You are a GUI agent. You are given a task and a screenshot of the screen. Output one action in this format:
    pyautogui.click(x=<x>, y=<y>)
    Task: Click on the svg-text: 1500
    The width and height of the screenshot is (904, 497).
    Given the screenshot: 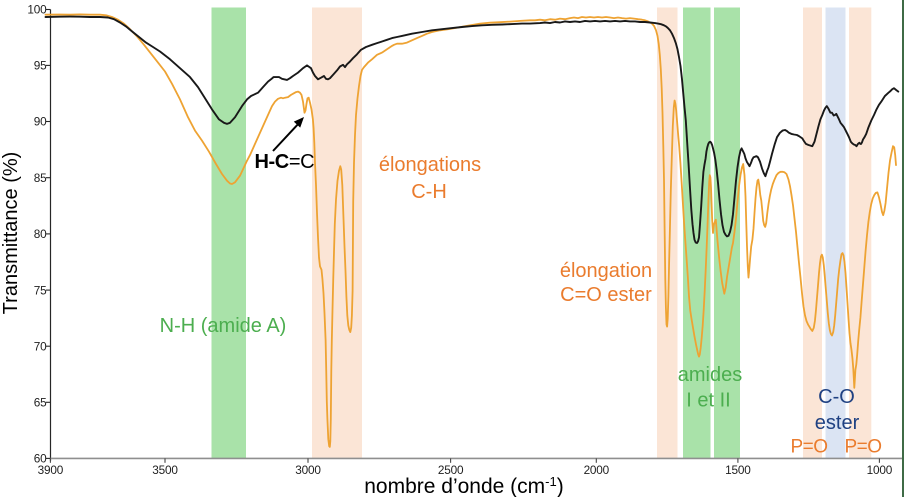 What is the action you would take?
    pyautogui.click(x=738, y=470)
    